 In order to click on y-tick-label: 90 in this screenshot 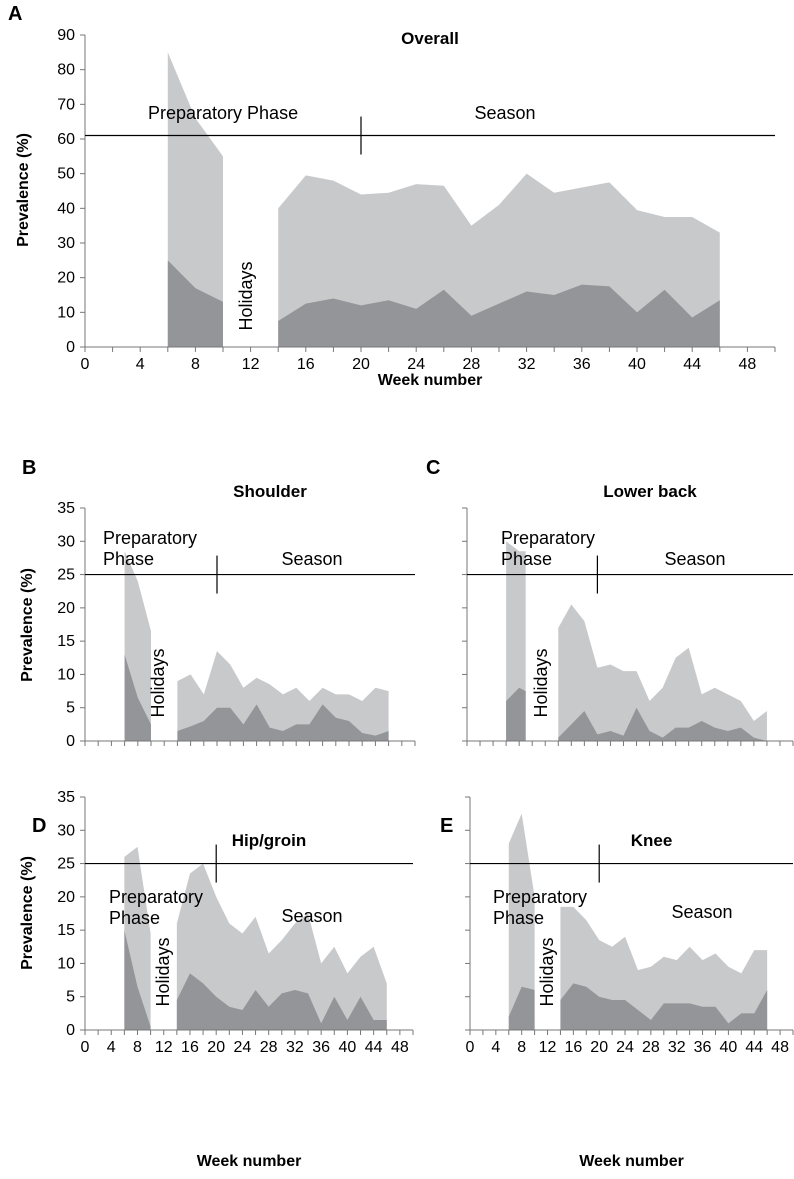, I will do `click(66, 35)`.